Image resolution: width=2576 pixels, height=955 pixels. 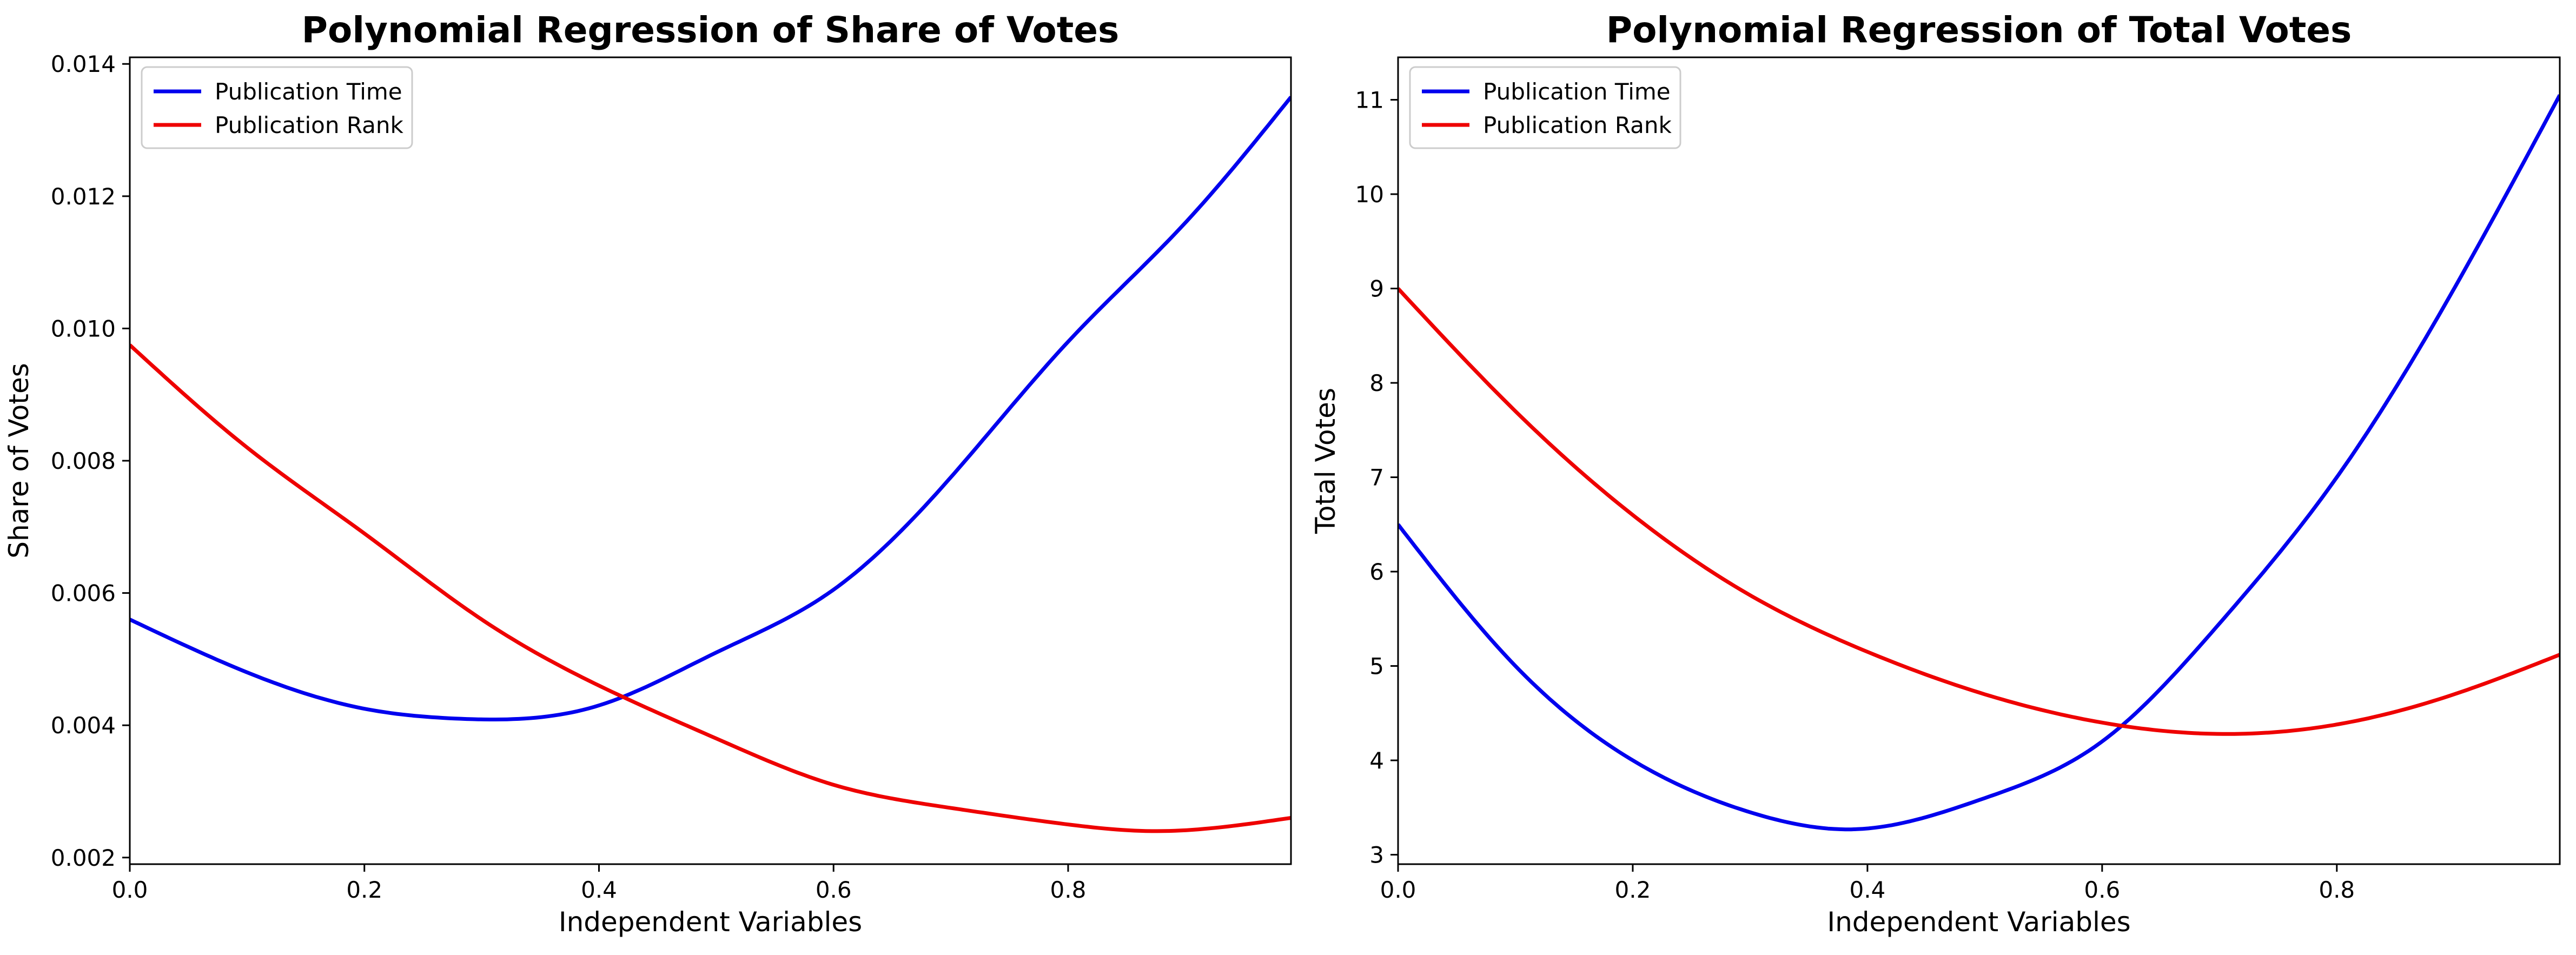 I want to click on y-tick-label: 6, so click(x=1377, y=572).